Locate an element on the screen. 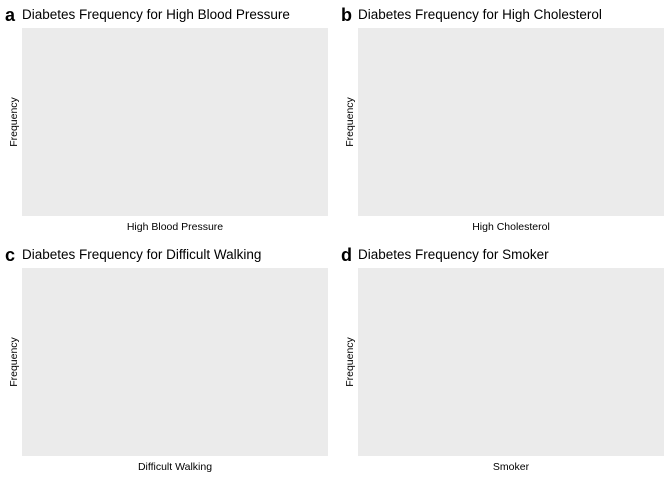  x-axis-label: Difficult Walking is located at coordinates (175, 467).